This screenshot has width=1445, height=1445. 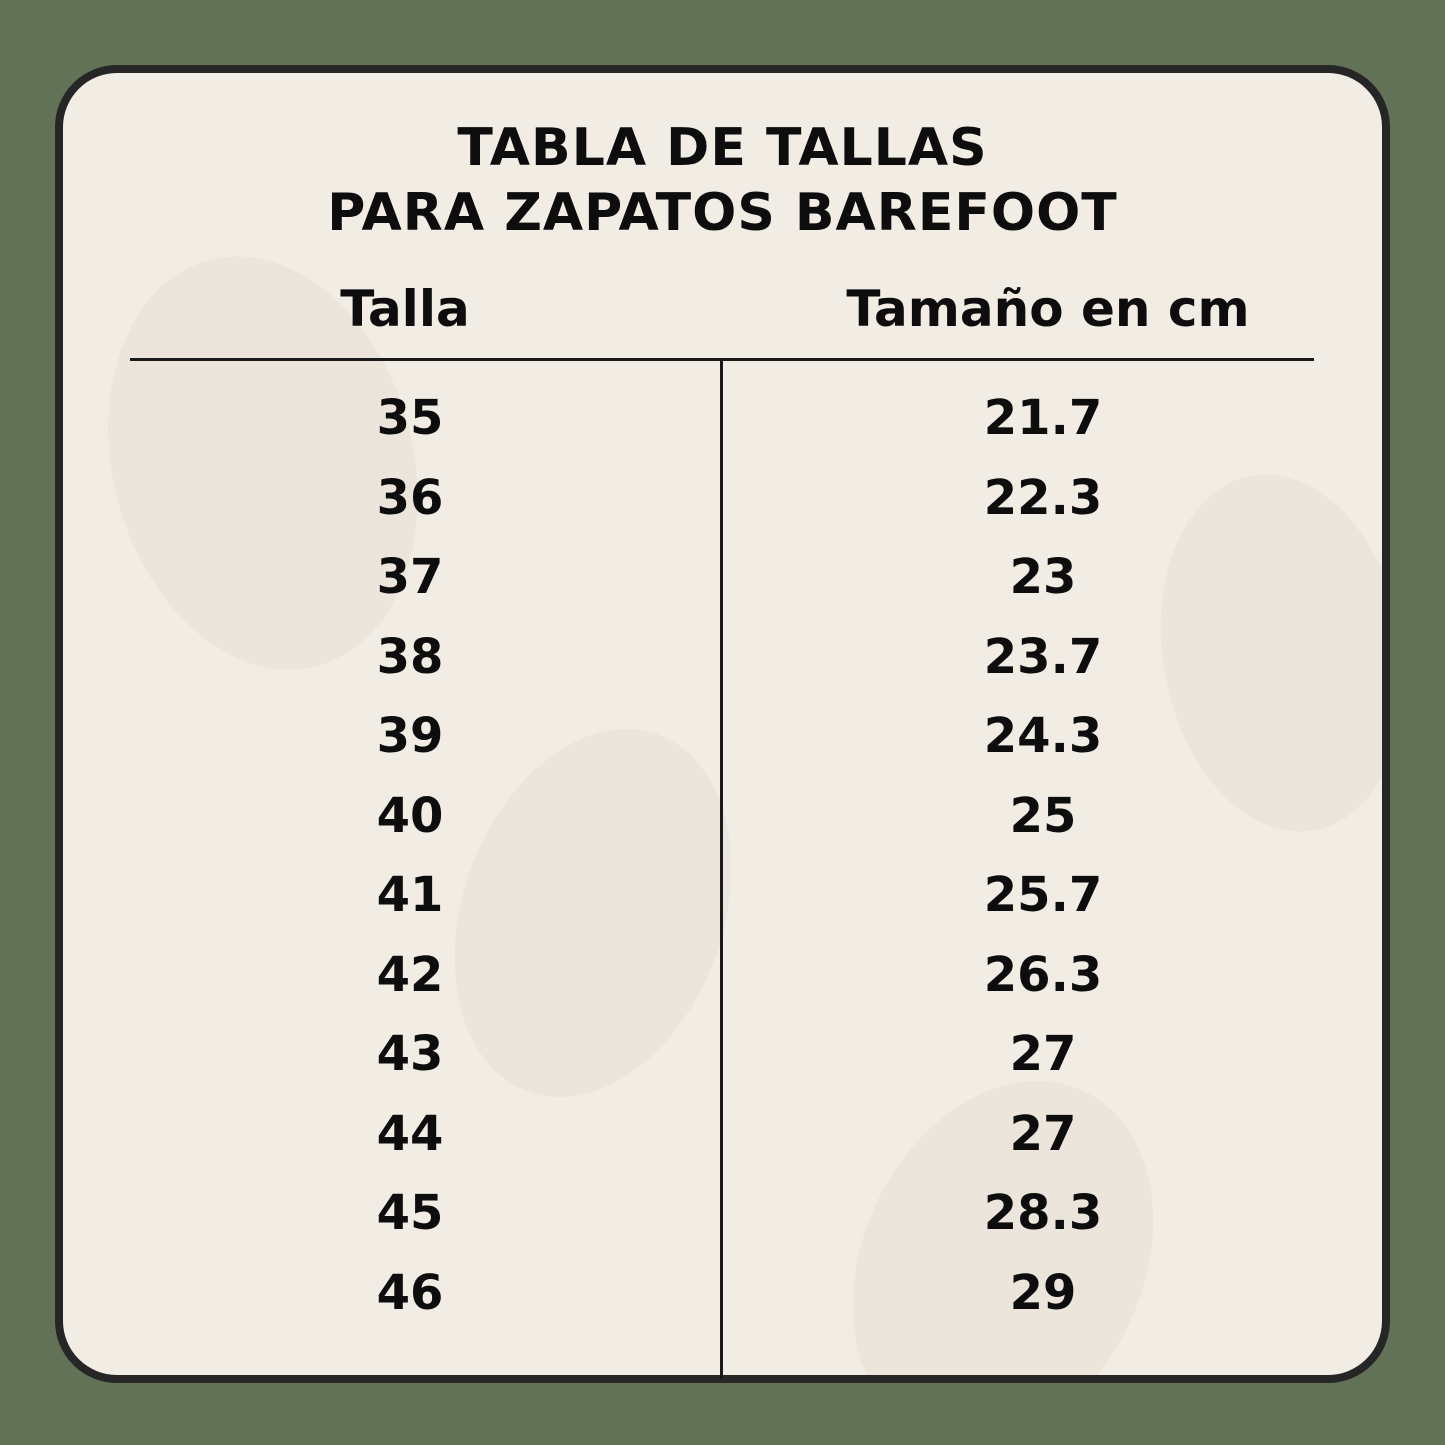 I want to click on length-cell: 24.3, so click(x=1043, y=736).